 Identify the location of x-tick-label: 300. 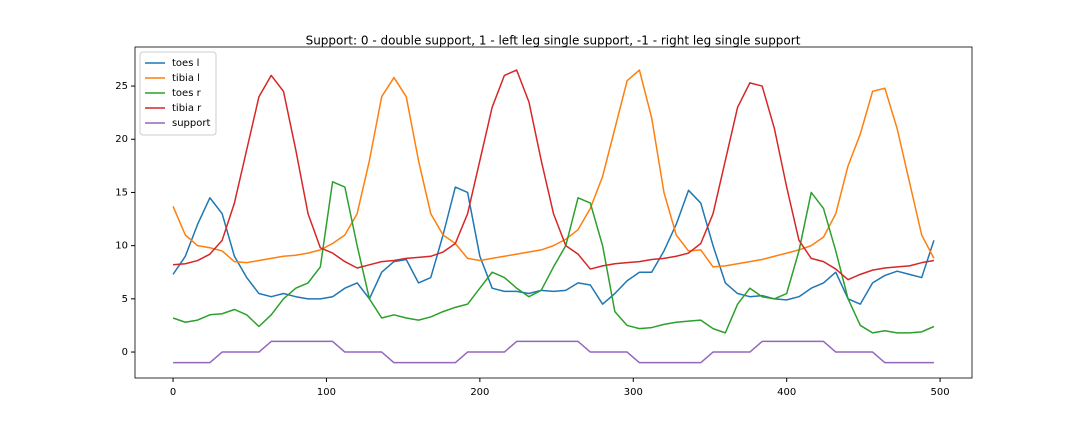
(633, 392).